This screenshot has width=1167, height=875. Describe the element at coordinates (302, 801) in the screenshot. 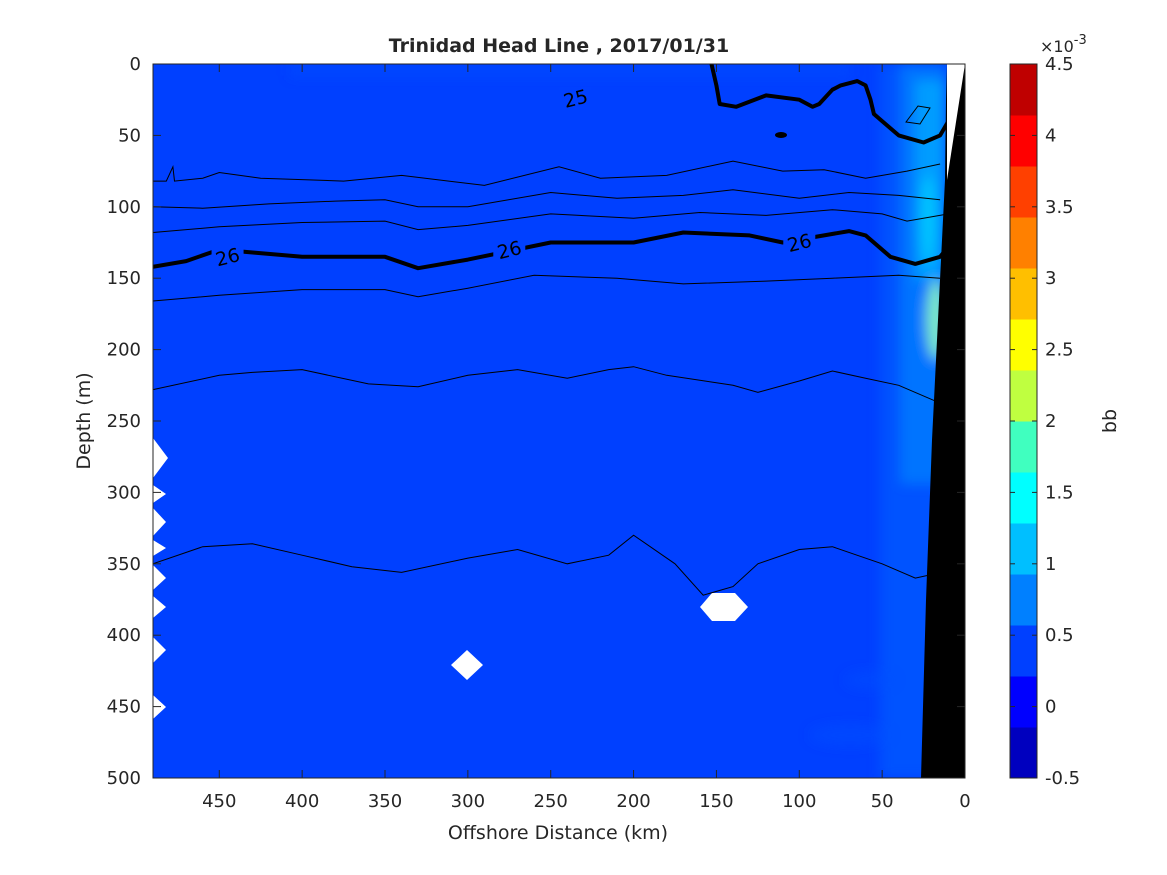

I see `x-tick-label: 400` at that location.